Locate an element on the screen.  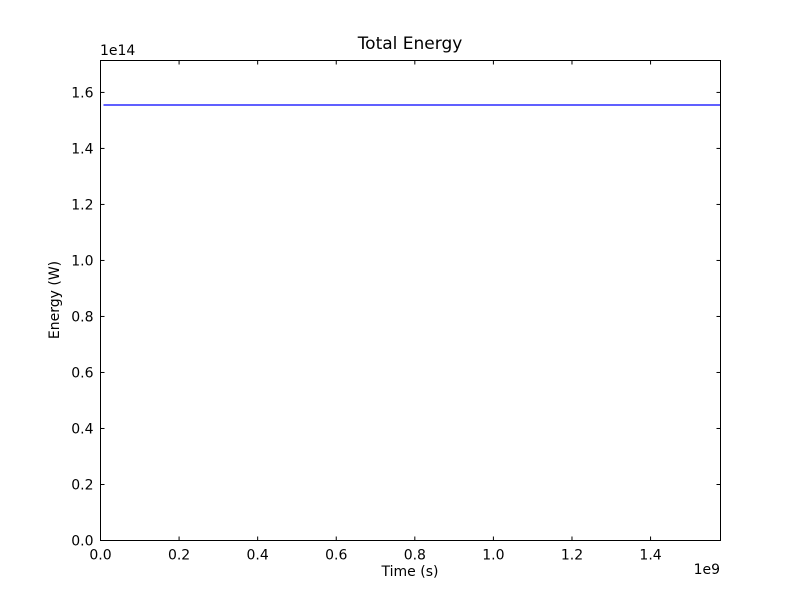
x-tick-label: 0.0 is located at coordinates (100, 556).